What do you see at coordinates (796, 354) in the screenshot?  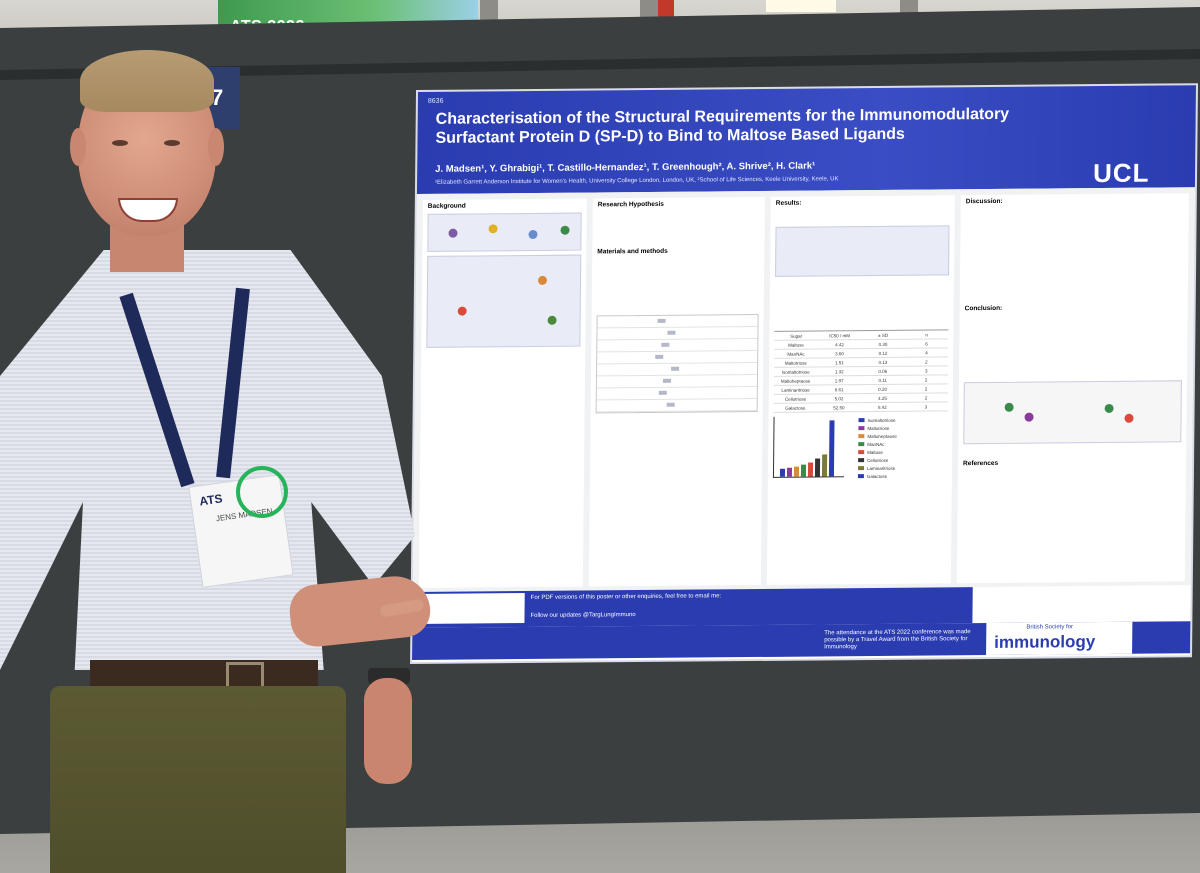 I see `table-cell: ManNAc` at bounding box center [796, 354].